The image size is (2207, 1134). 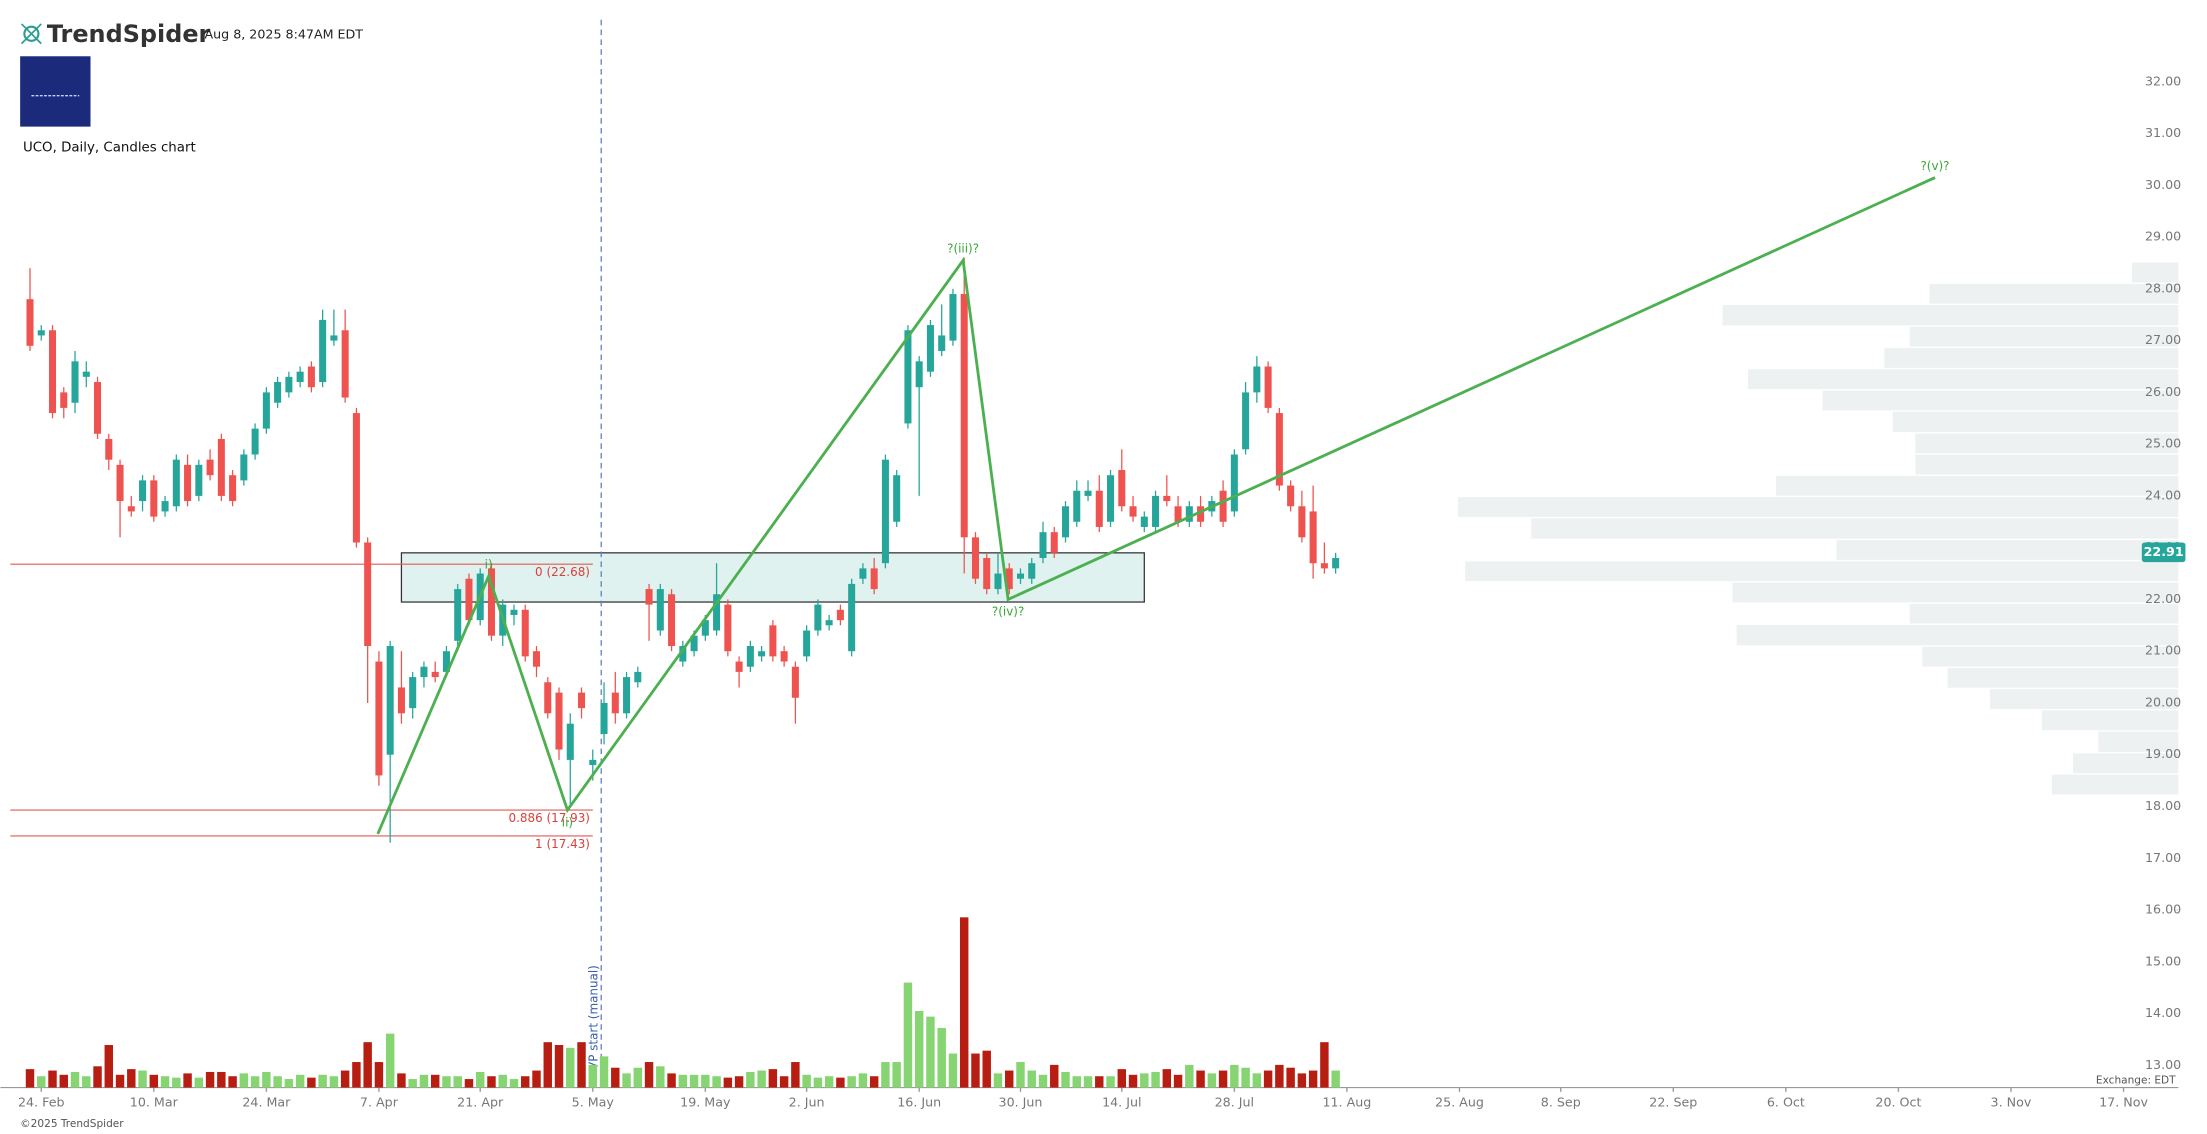 I want to click on x-tick-label: 24. Feb, so click(x=41, y=1102).